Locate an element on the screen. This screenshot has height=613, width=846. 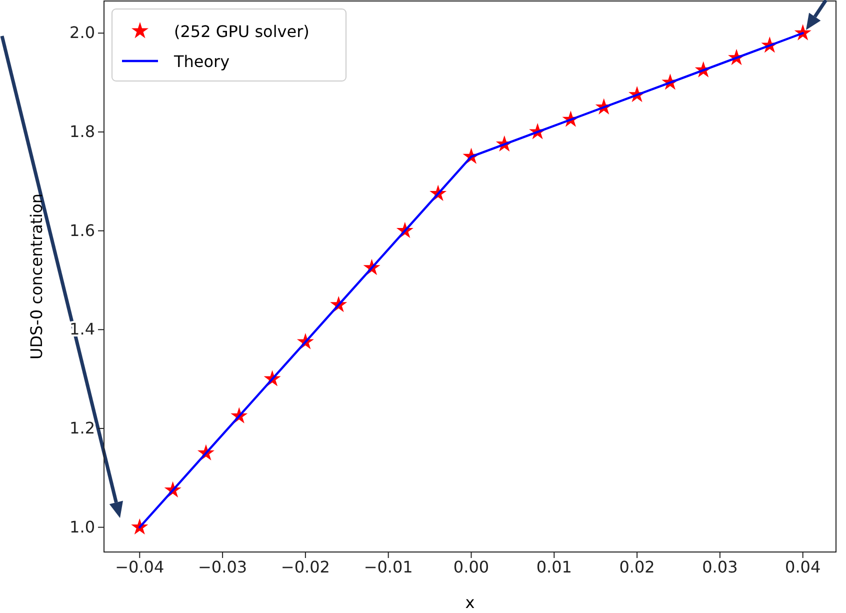
x-tick-label: 0.00 is located at coordinates (471, 566).